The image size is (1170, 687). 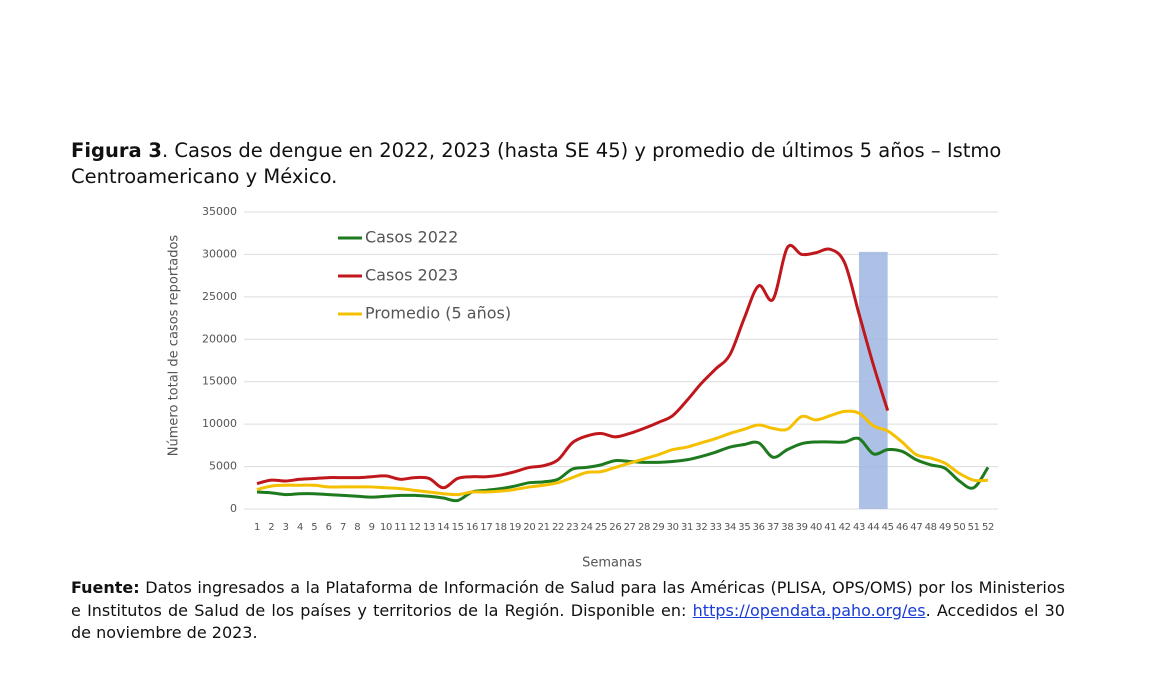 What do you see at coordinates (673, 527) in the screenshot?
I see `x-tick-label: 30` at bounding box center [673, 527].